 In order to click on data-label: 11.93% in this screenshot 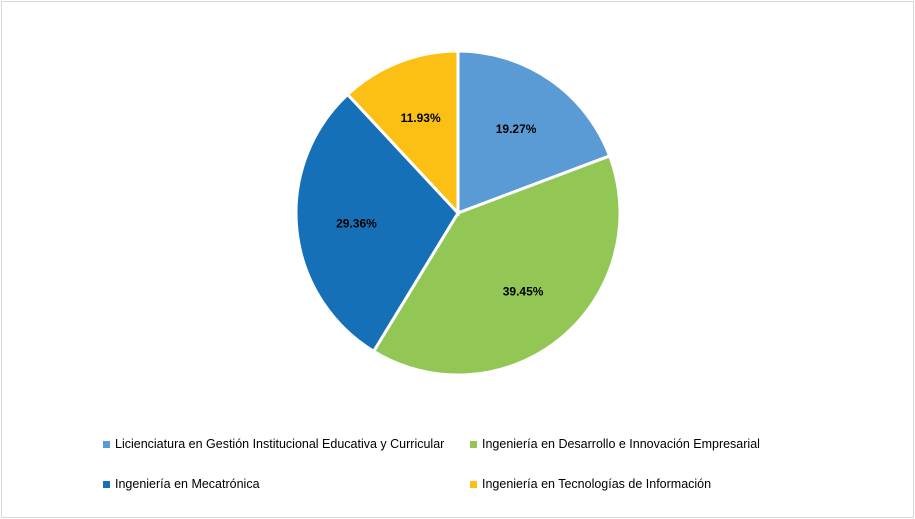, I will do `click(421, 118)`.